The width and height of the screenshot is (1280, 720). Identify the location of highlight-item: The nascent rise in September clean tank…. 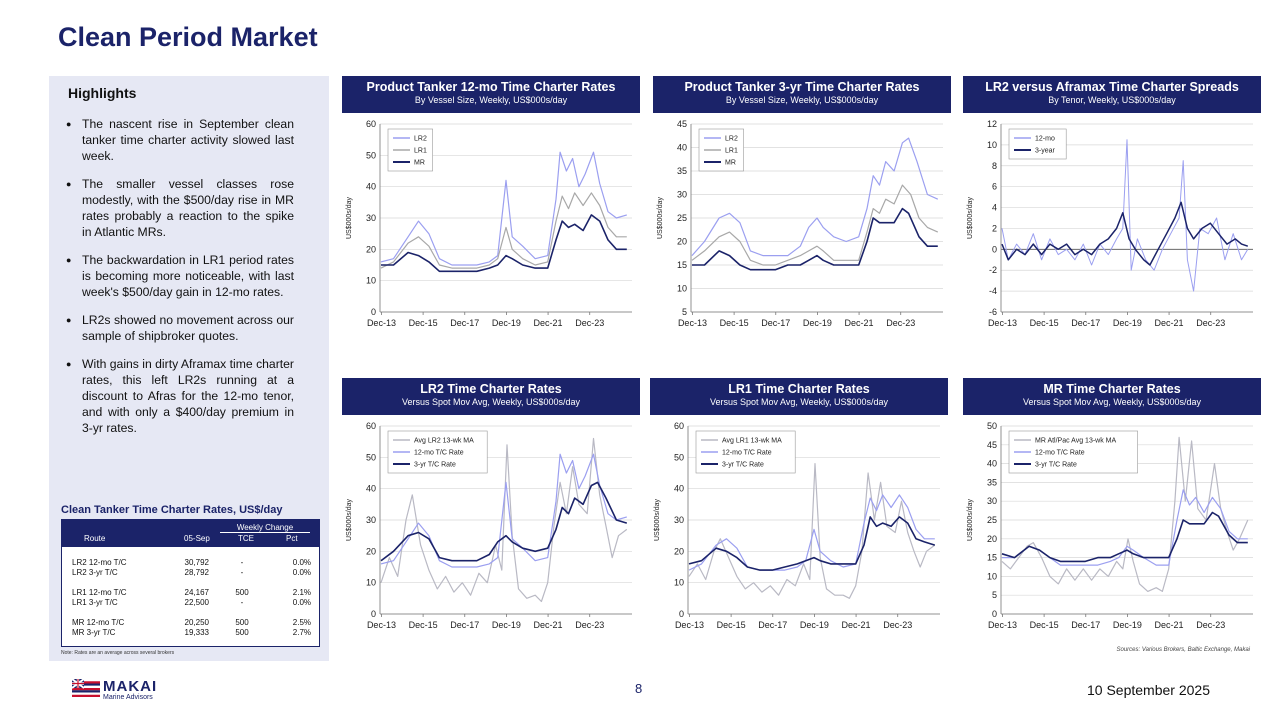
(180, 140).